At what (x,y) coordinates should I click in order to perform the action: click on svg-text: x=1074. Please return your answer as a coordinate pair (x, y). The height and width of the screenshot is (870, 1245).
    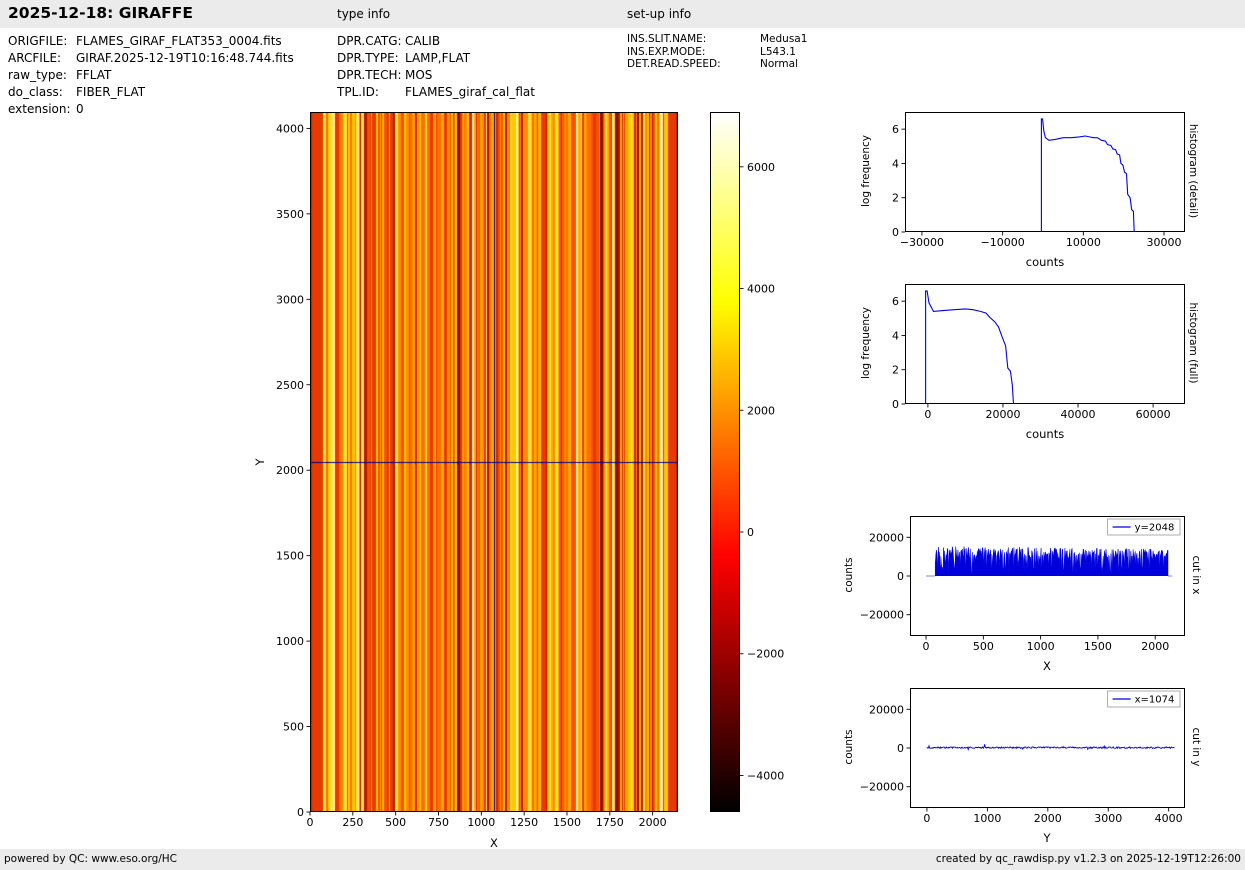
    Looking at the image, I should click on (1155, 700).